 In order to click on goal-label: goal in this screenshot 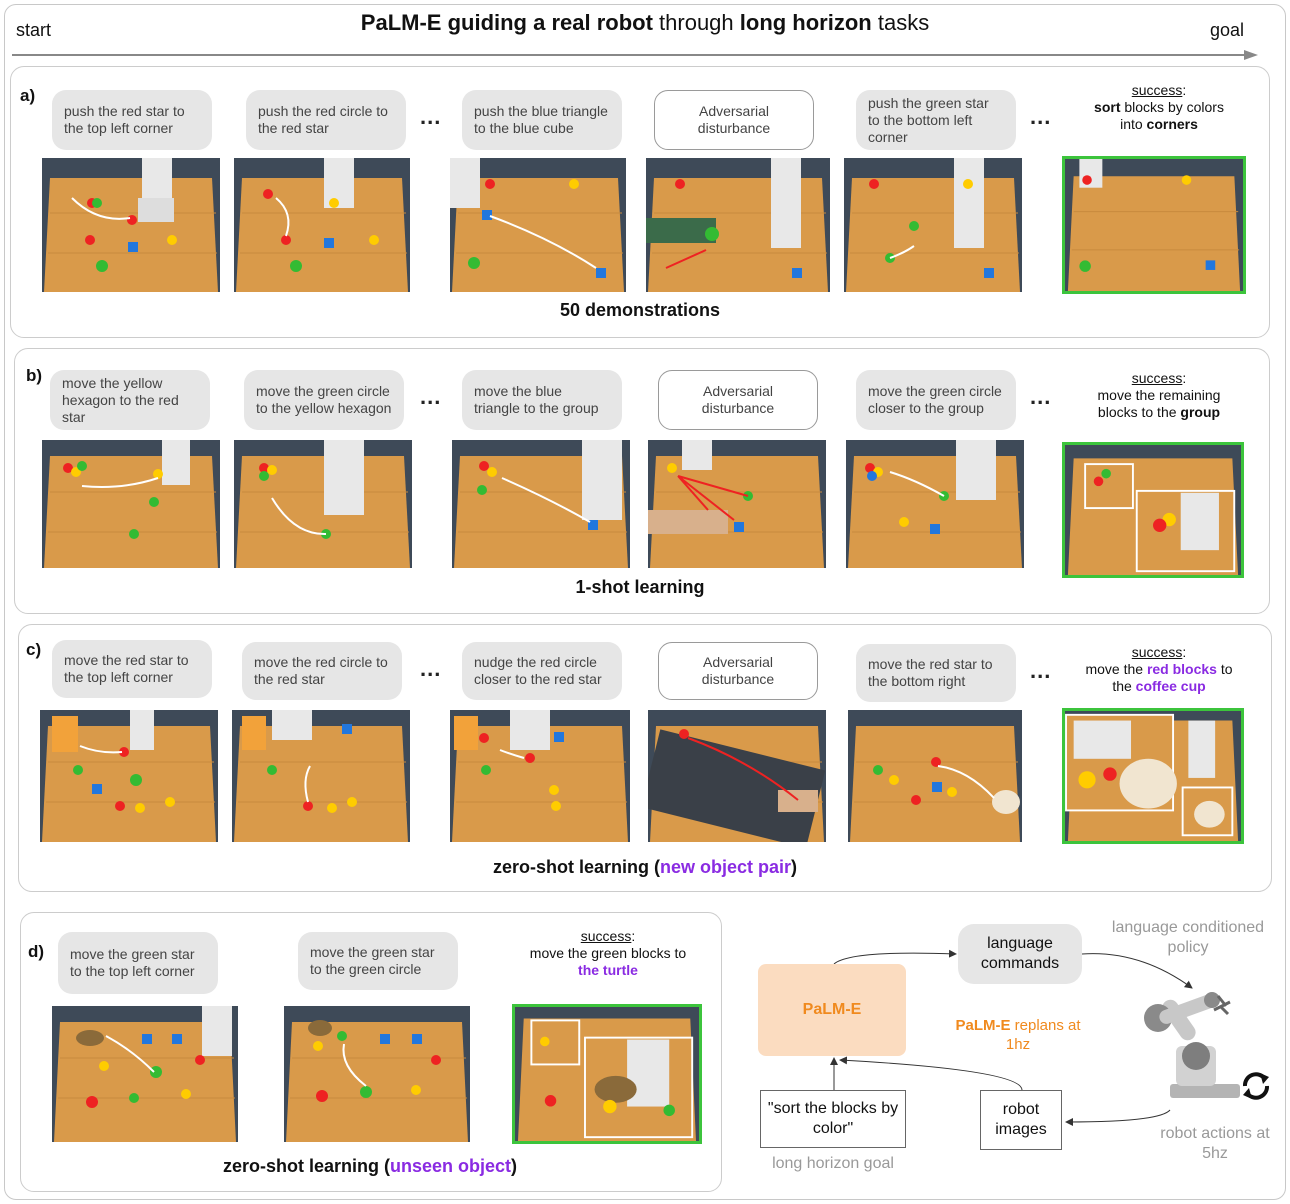, I will do `click(1227, 30)`.